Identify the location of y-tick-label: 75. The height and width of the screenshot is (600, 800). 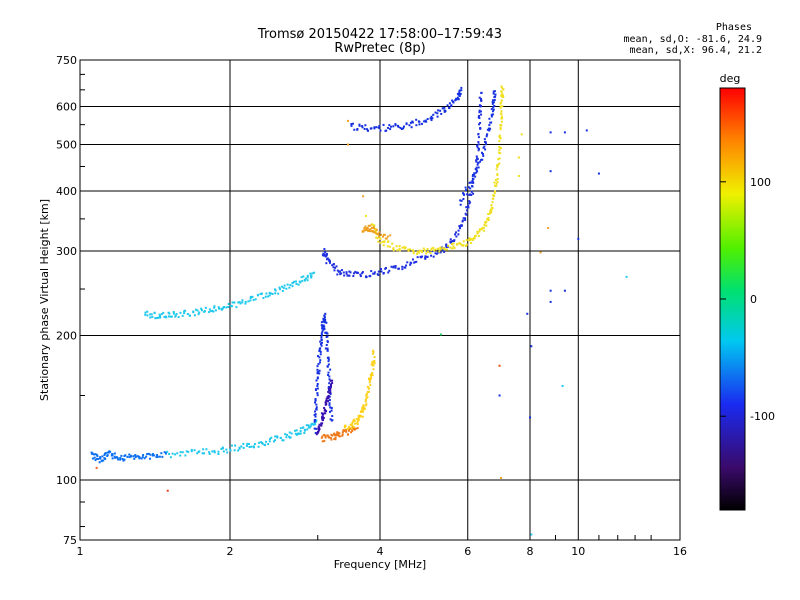
(70, 540).